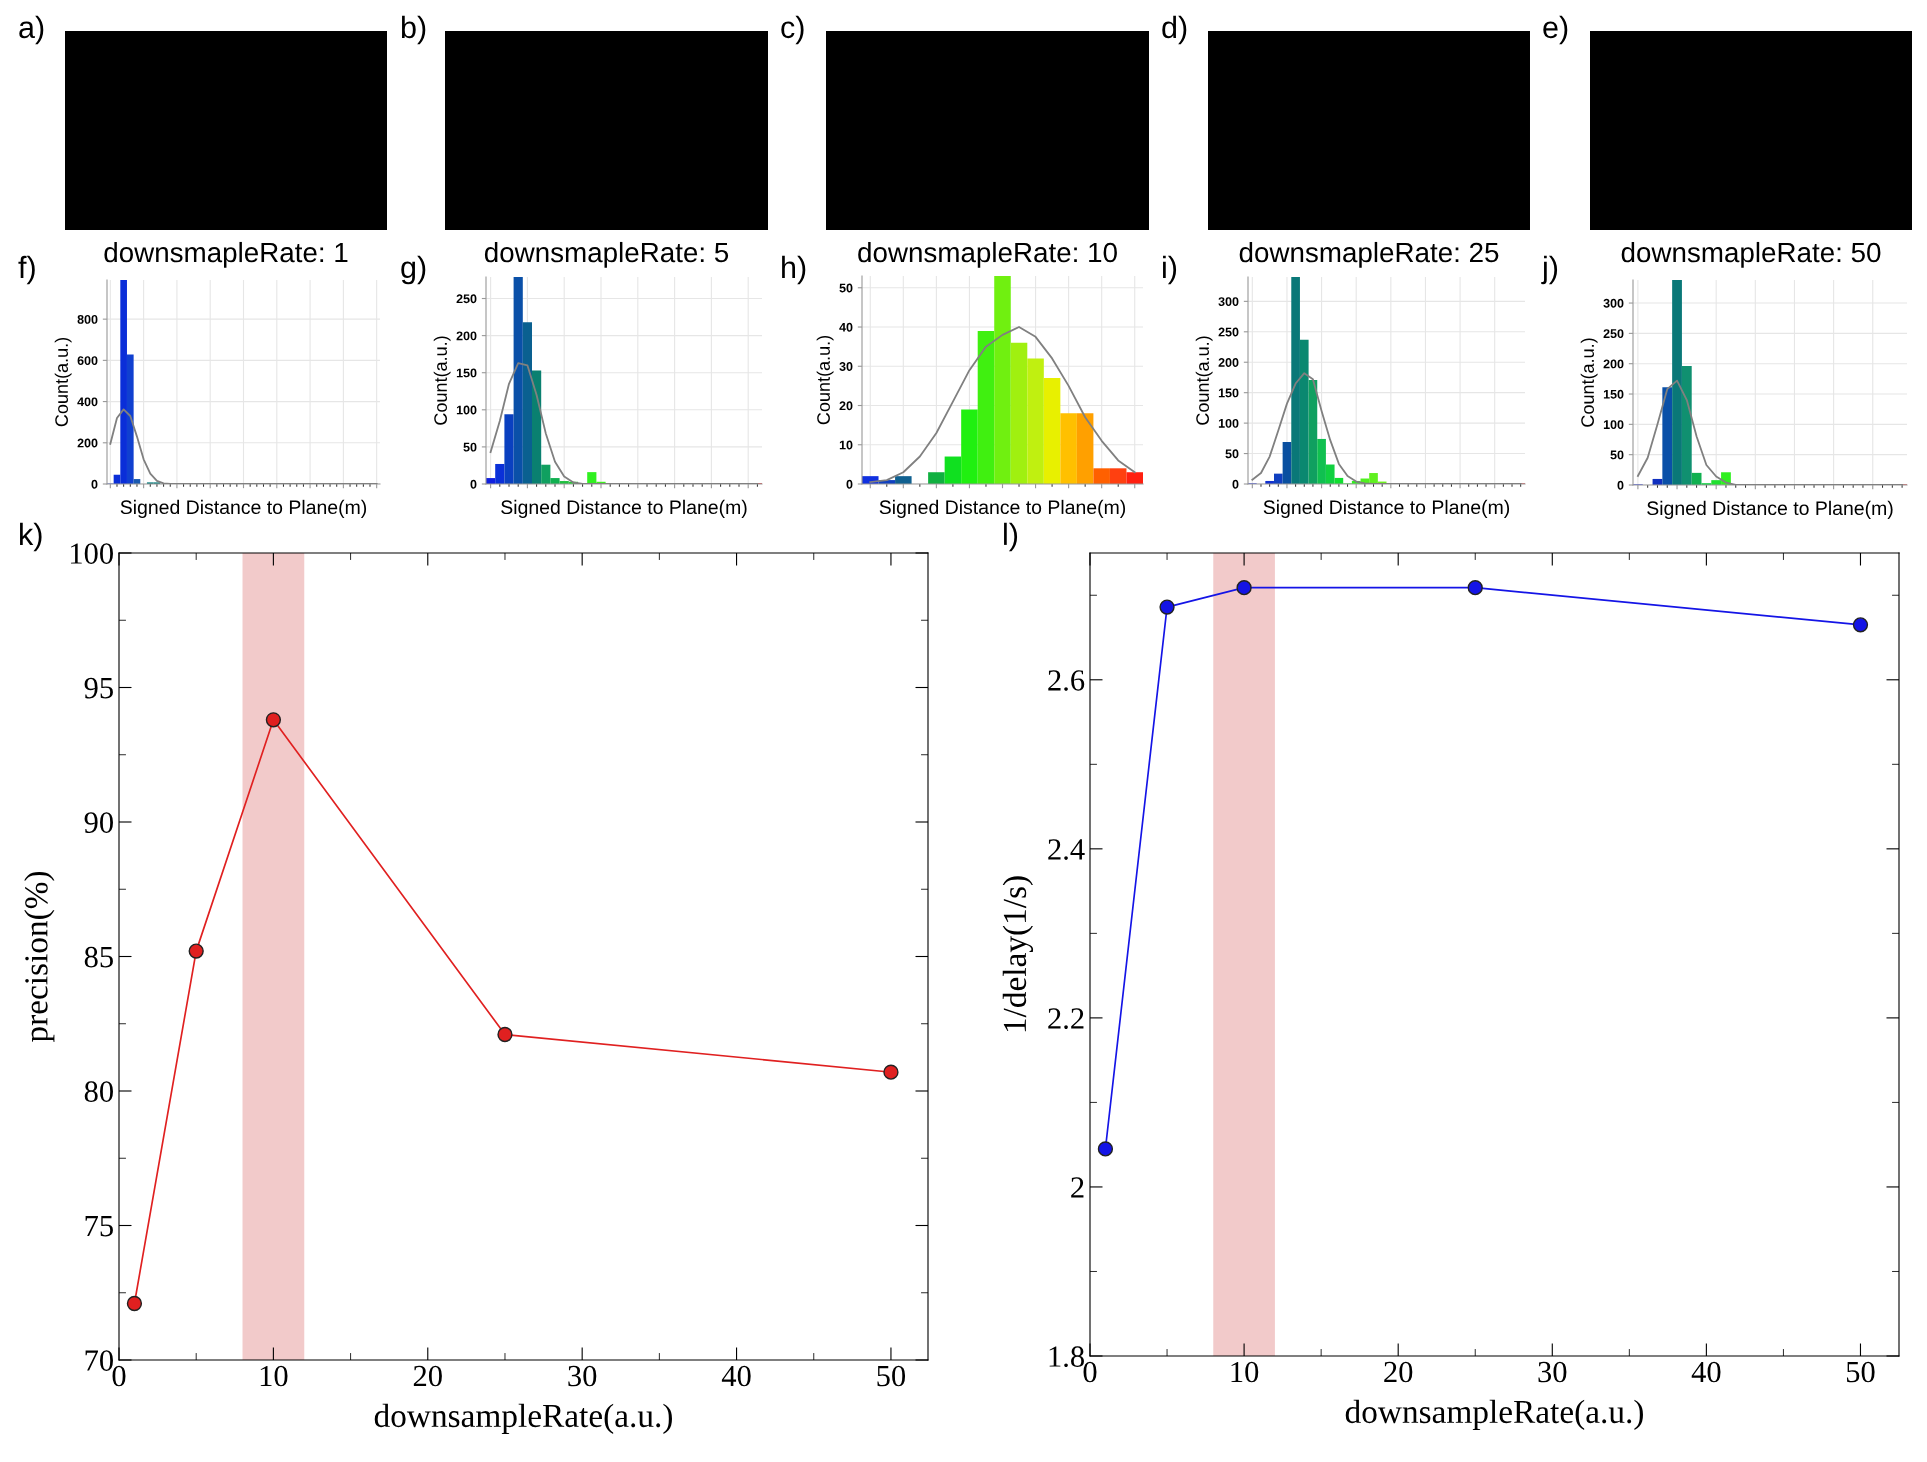 The image size is (1927, 1462). What do you see at coordinates (39, 957) in the screenshot?
I see `y-axis-title: precision(%)` at bounding box center [39, 957].